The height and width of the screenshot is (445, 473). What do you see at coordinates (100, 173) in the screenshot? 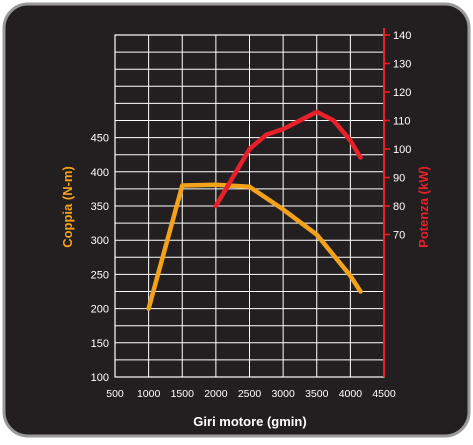
I see `y-left-tick-label: 400` at bounding box center [100, 173].